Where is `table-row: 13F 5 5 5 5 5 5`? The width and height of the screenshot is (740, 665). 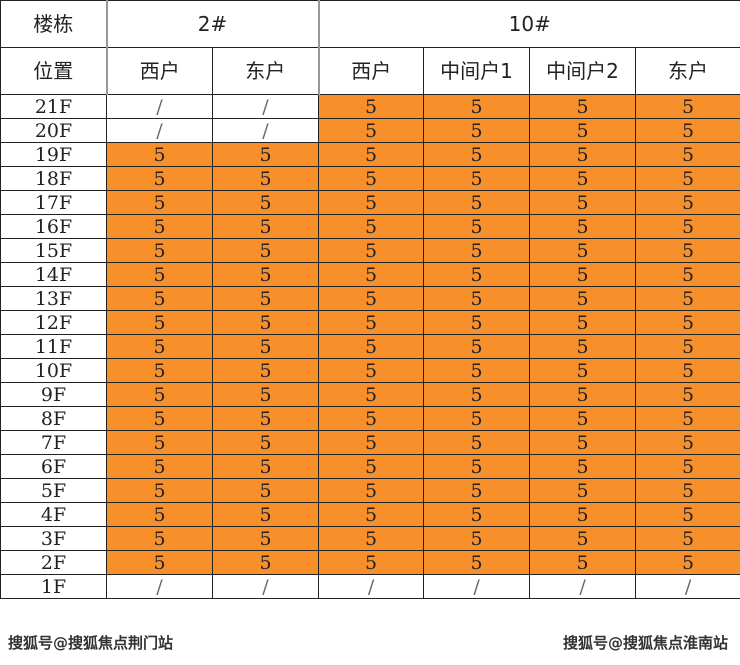 table-row: 13F 5 5 5 5 5 5 is located at coordinates (370, 298).